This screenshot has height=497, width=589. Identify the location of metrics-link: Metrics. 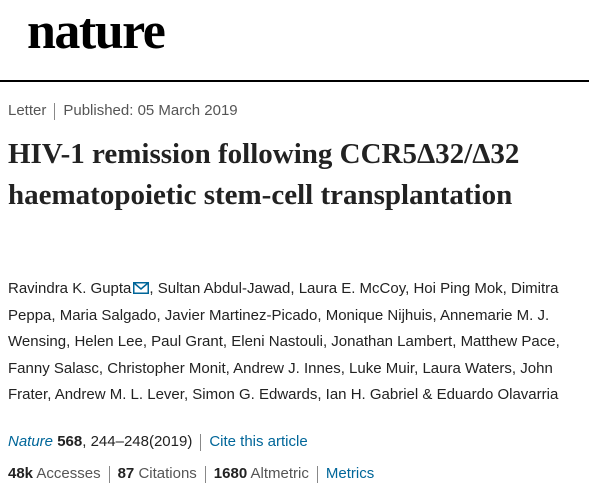
(350, 473).